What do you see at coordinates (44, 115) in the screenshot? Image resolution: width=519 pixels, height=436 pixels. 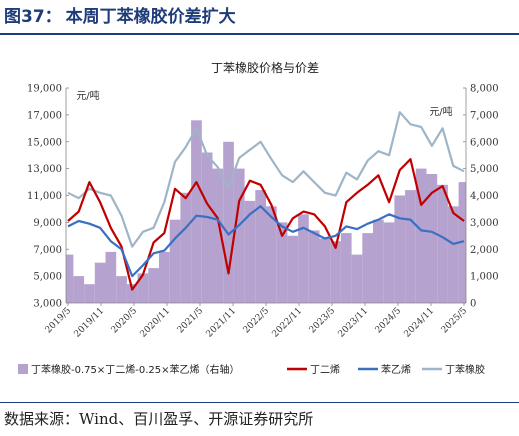 I see `left-tick-label: 17,000` at bounding box center [44, 115].